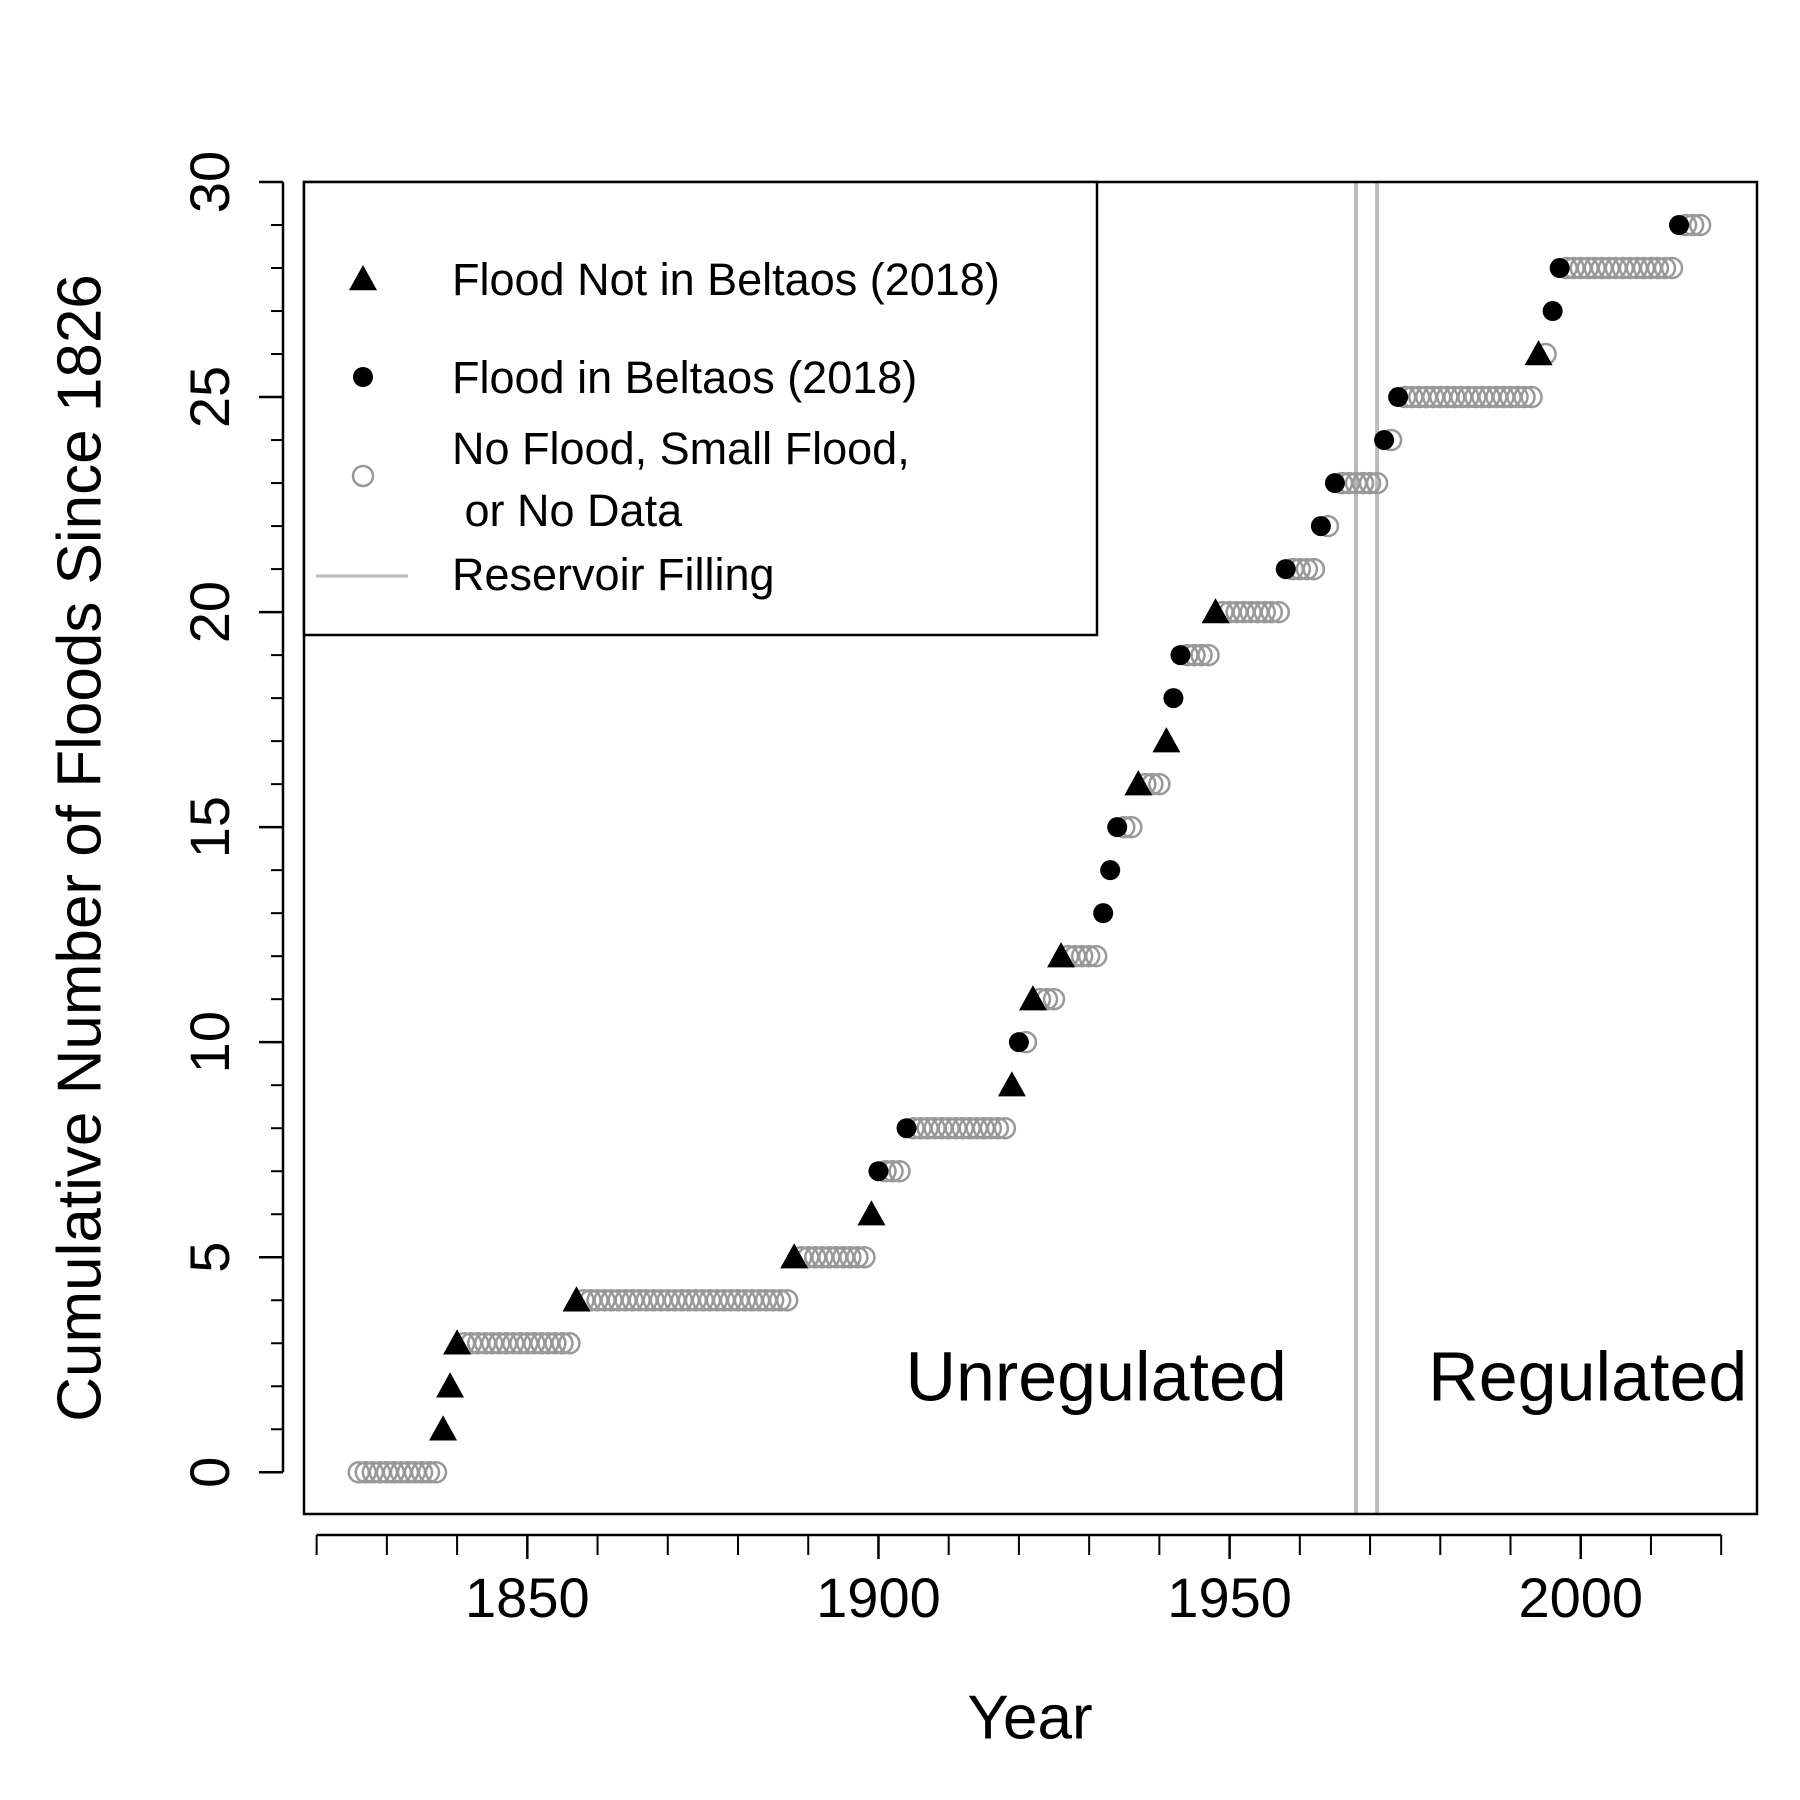 The image size is (1800, 1800). What do you see at coordinates (209, 827) in the screenshot?
I see `y-tick-label: 15` at bounding box center [209, 827].